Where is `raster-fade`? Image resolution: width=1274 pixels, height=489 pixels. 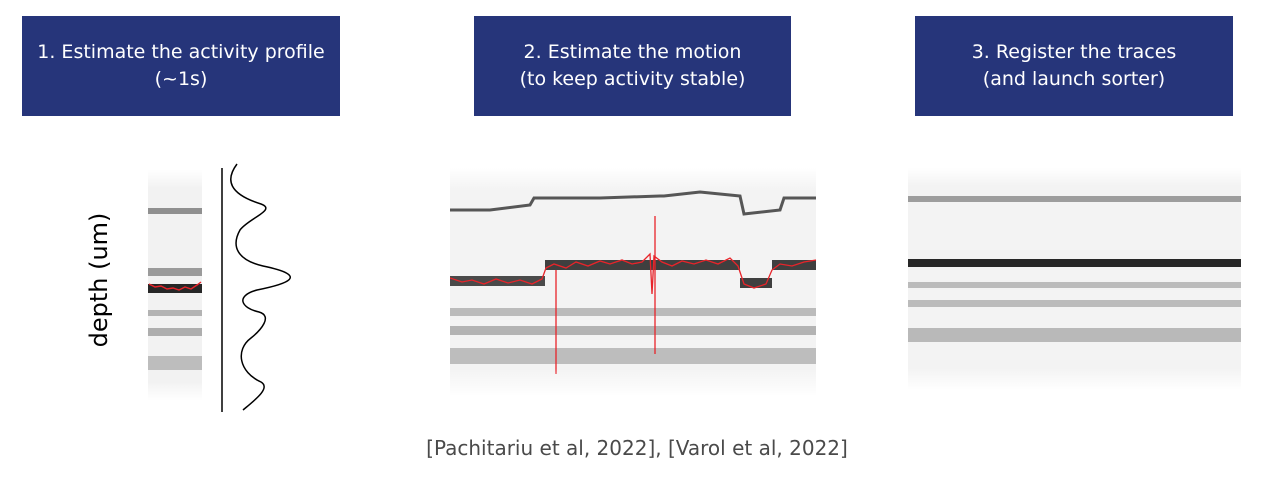
raster-fade is located at coordinates (633, 282).